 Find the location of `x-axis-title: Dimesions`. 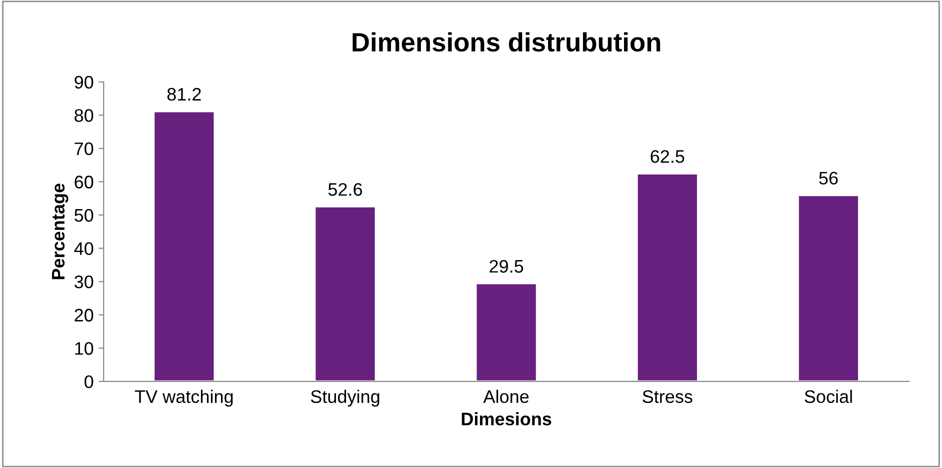

x-axis-title: Dimesions is located at coordinates (507, 419).